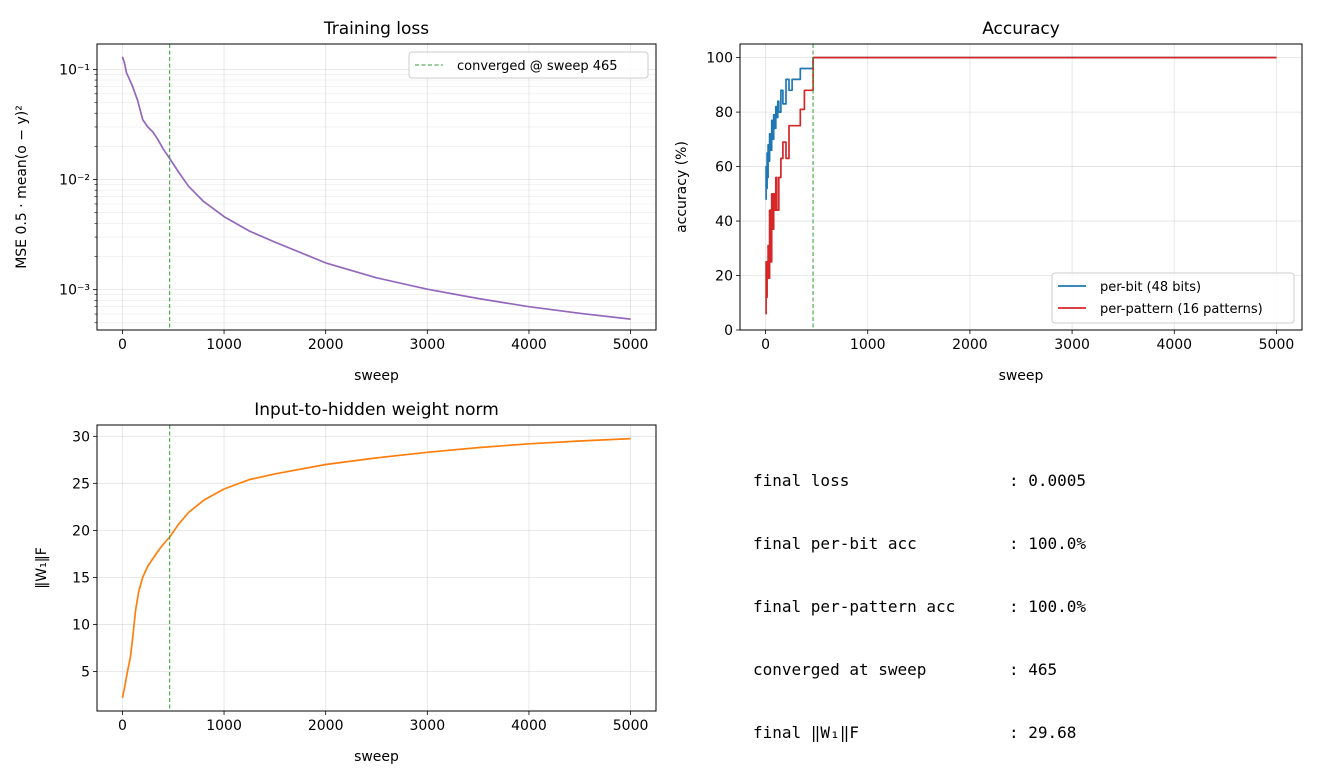 The image size is (1320, 780). Describe the element at coordinates (919, 732) in the screenshot. I see `summary-row: final ‖W₁‖F : 29.68` at that location.